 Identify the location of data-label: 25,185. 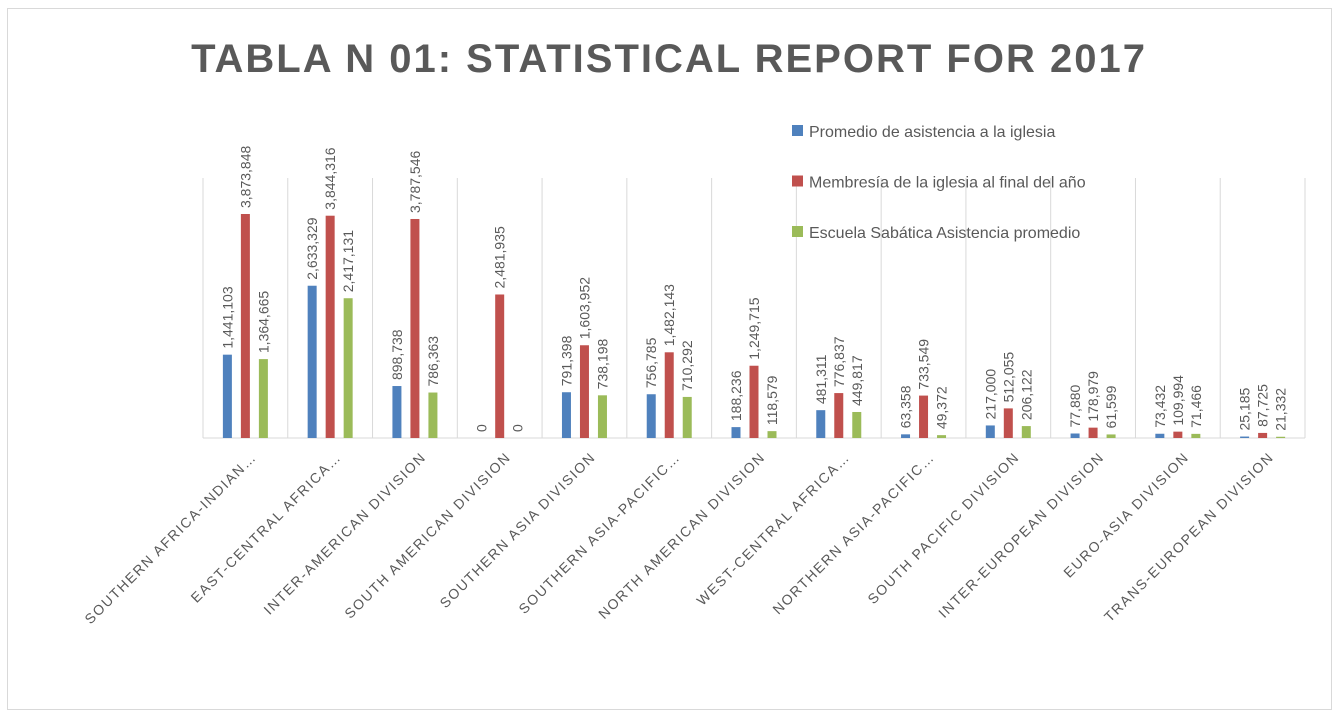
(1245, 409).